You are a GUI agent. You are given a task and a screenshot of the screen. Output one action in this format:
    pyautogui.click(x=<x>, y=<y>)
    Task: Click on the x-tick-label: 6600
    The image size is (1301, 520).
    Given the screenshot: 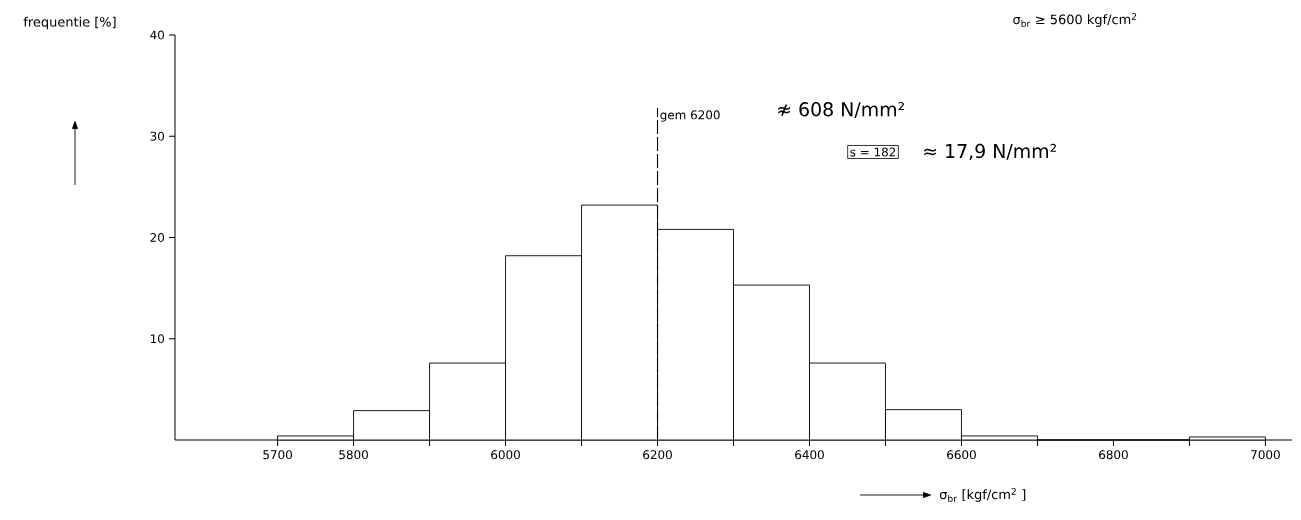 What is the action you would take?
    pyautogui.click(x=961, y=455)
    